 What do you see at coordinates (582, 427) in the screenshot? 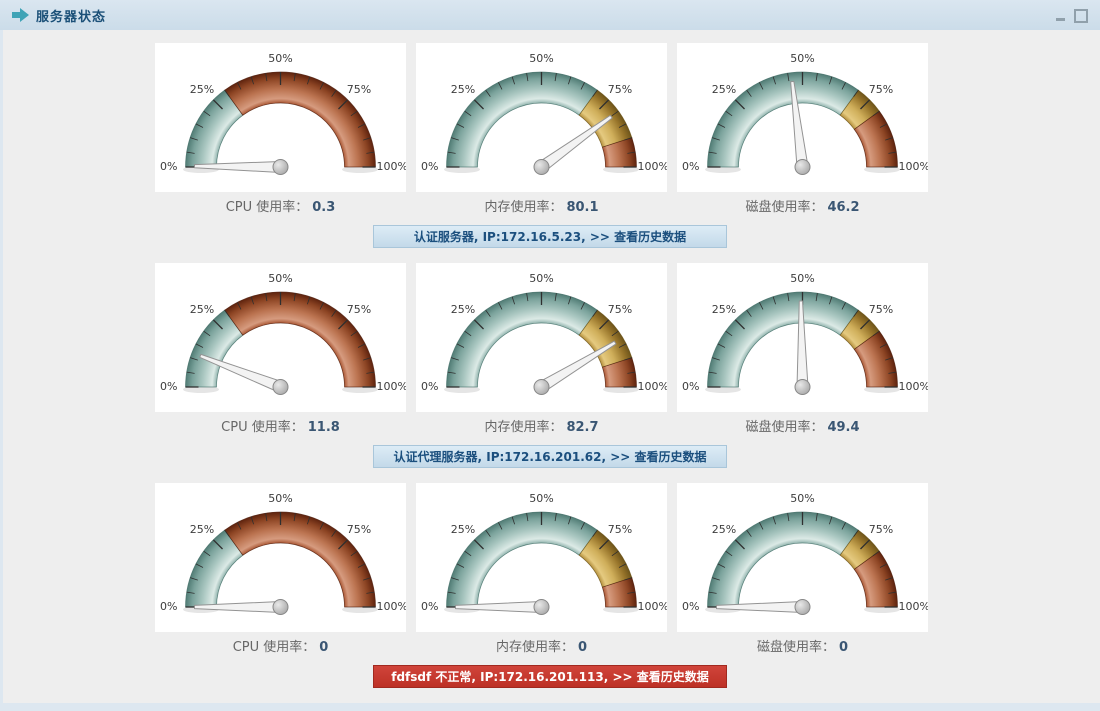
I see `metric-value: 82.7` at bounding box center [582, 427].